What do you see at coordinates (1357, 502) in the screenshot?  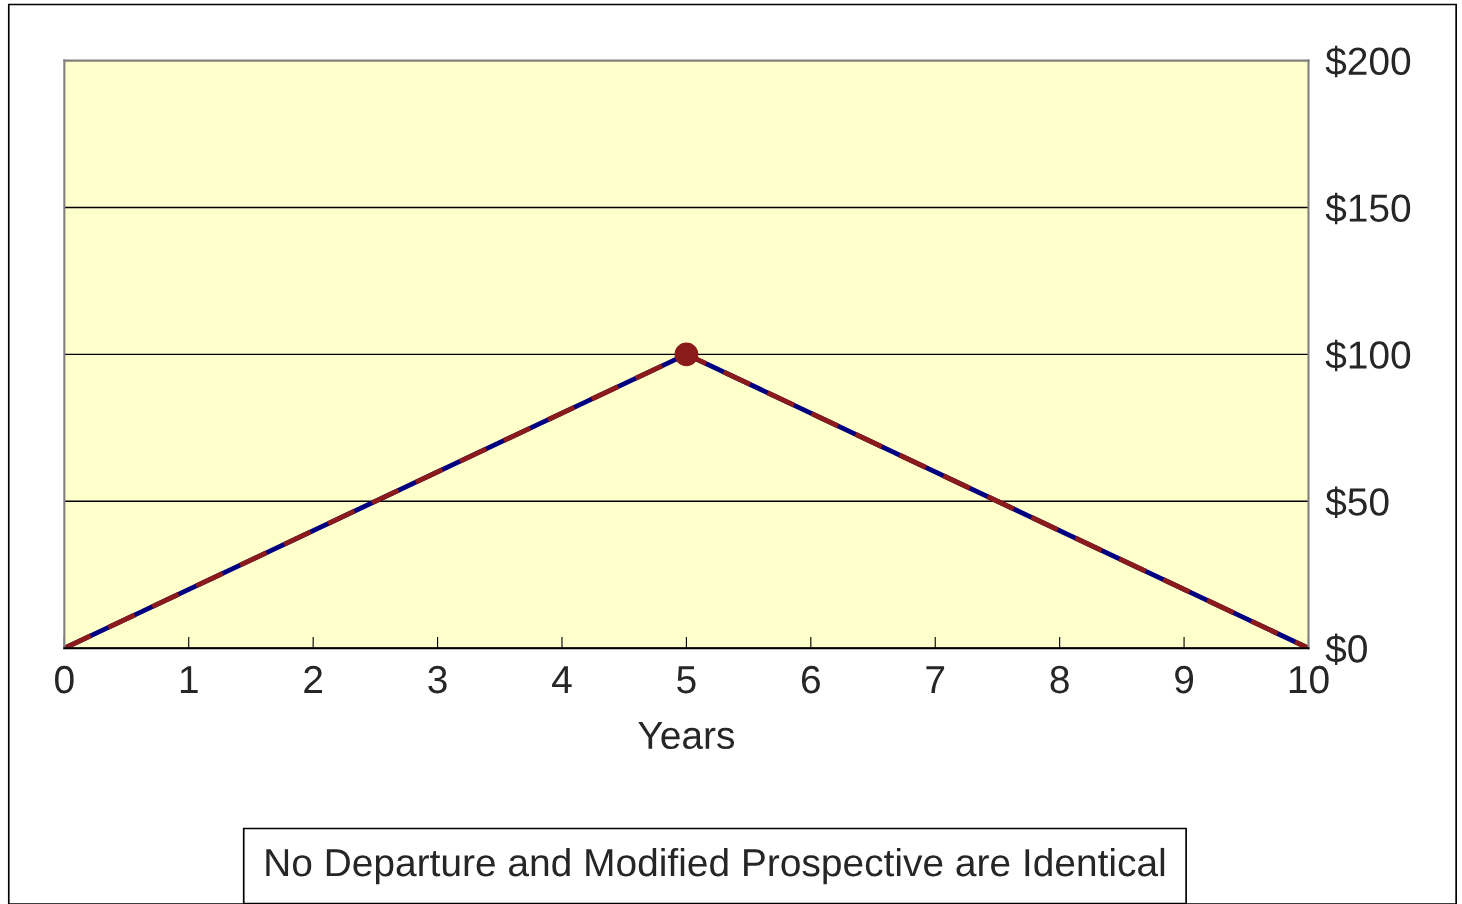 I see `y-tick-label: $50` at bounding box center [1357, 502].